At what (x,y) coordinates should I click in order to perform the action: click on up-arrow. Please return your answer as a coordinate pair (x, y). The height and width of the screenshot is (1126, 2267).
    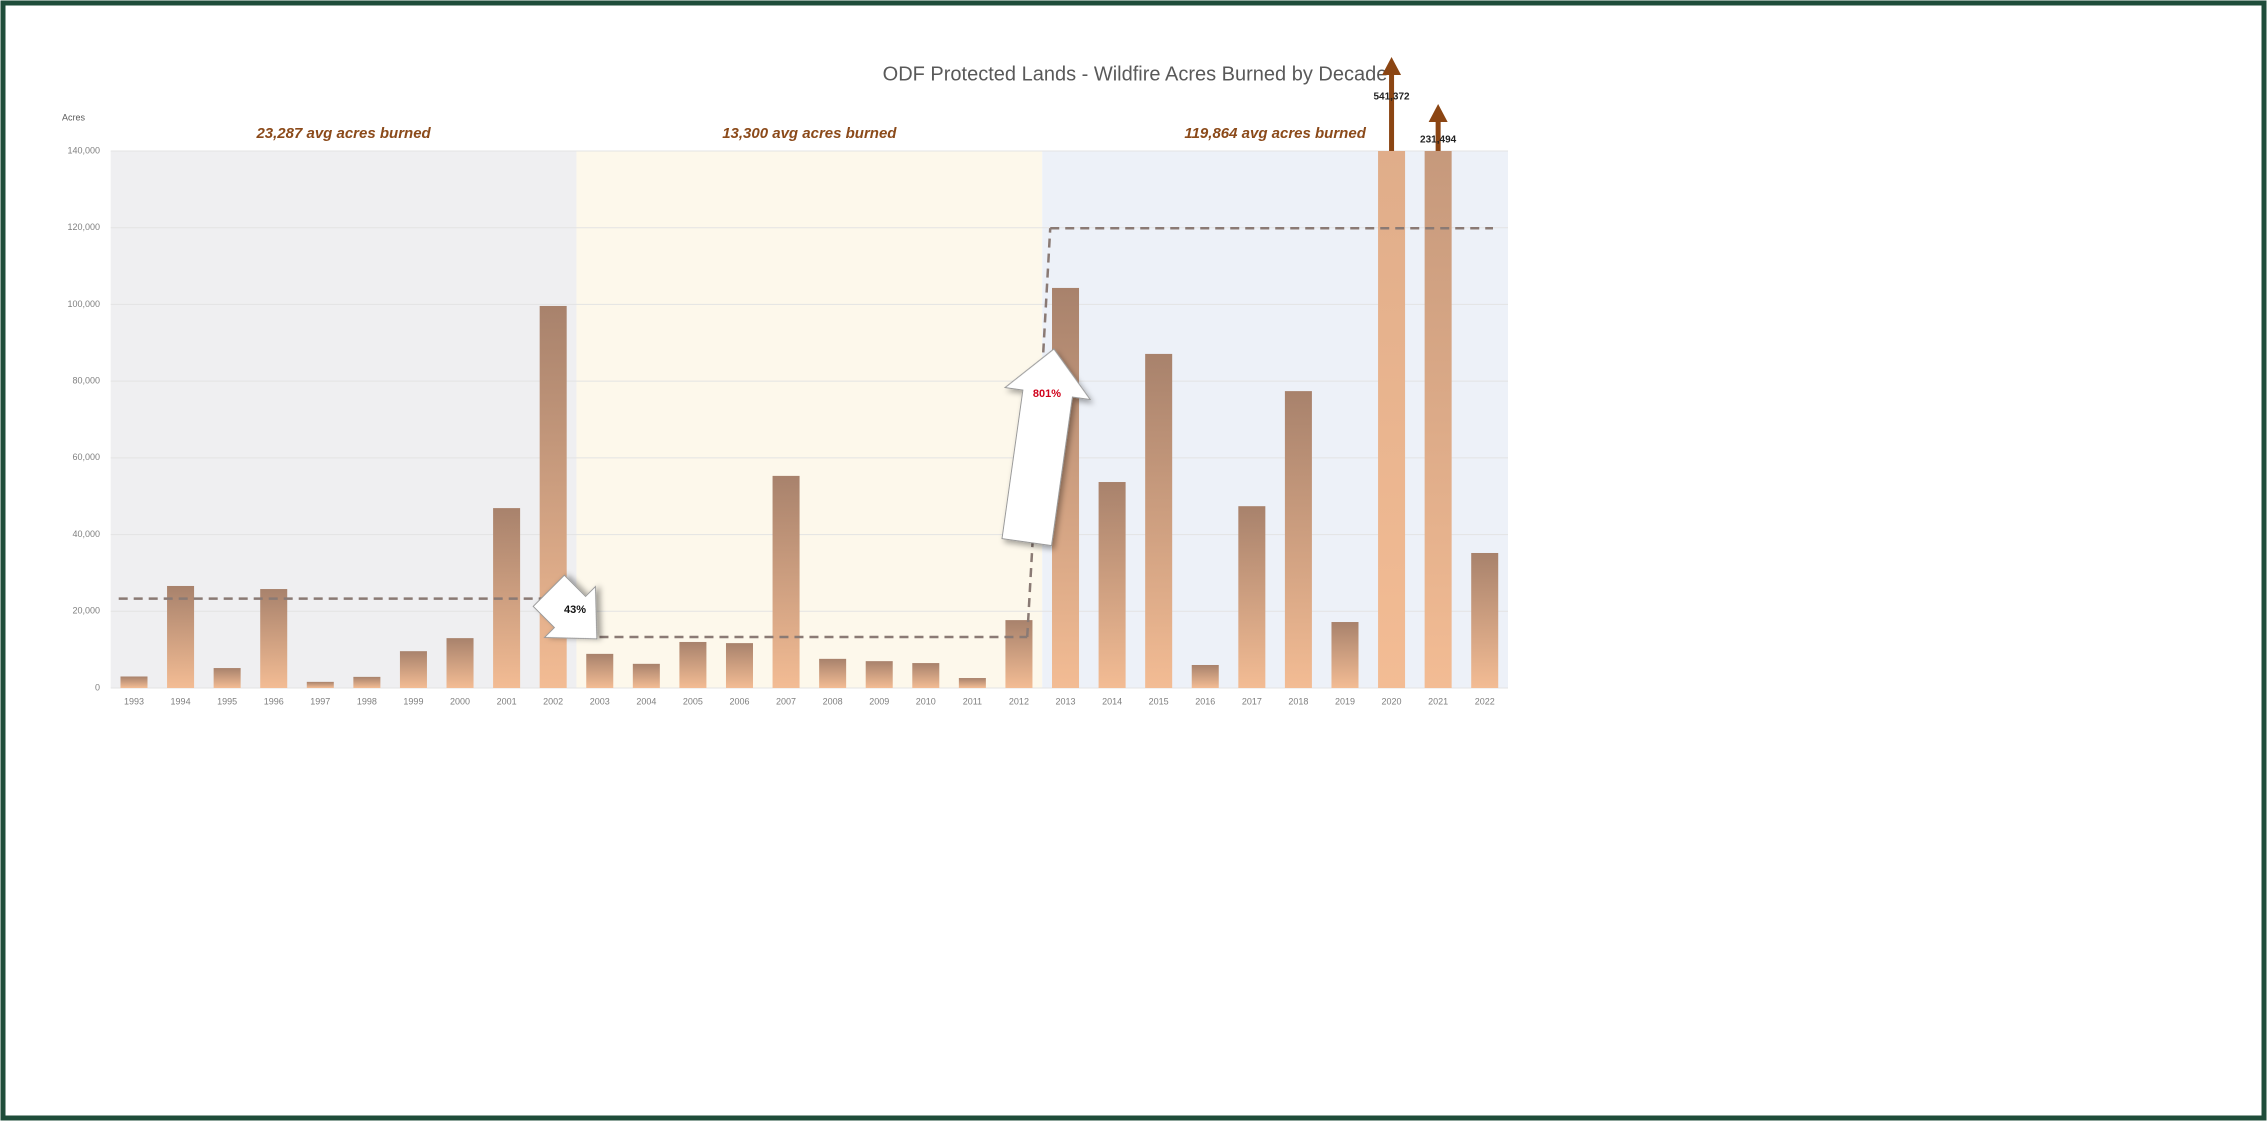
    Looking at the image, I should click on (1046, 447).